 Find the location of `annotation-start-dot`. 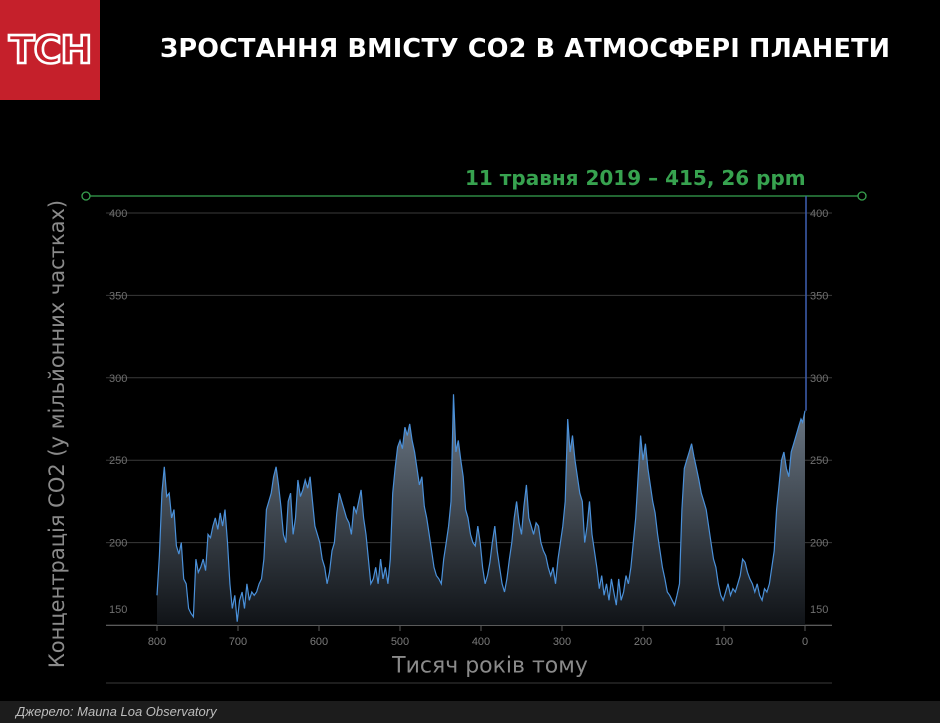

annotation-start-dot is located at coordinates (86, 196).